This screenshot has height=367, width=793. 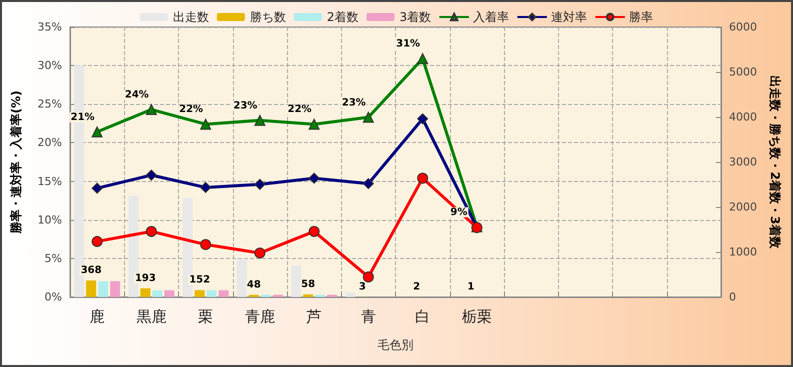 What do you see at coordinates (459, 212) in the screenshot?
I see `data-label: 9%` at bounding box center [459, 212].